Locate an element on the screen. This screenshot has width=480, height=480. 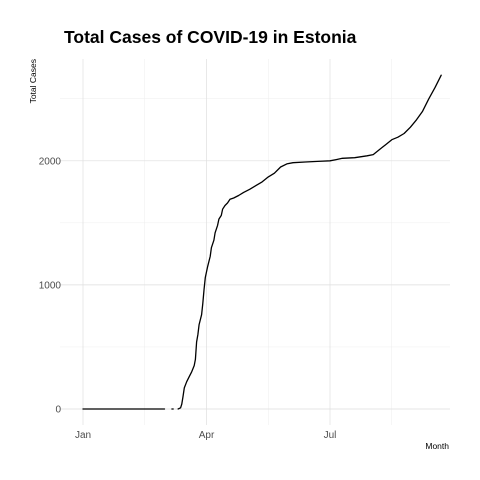
chart-title: Total Cases of COVID-19 in Estonia is located at coordinates (210, 37).